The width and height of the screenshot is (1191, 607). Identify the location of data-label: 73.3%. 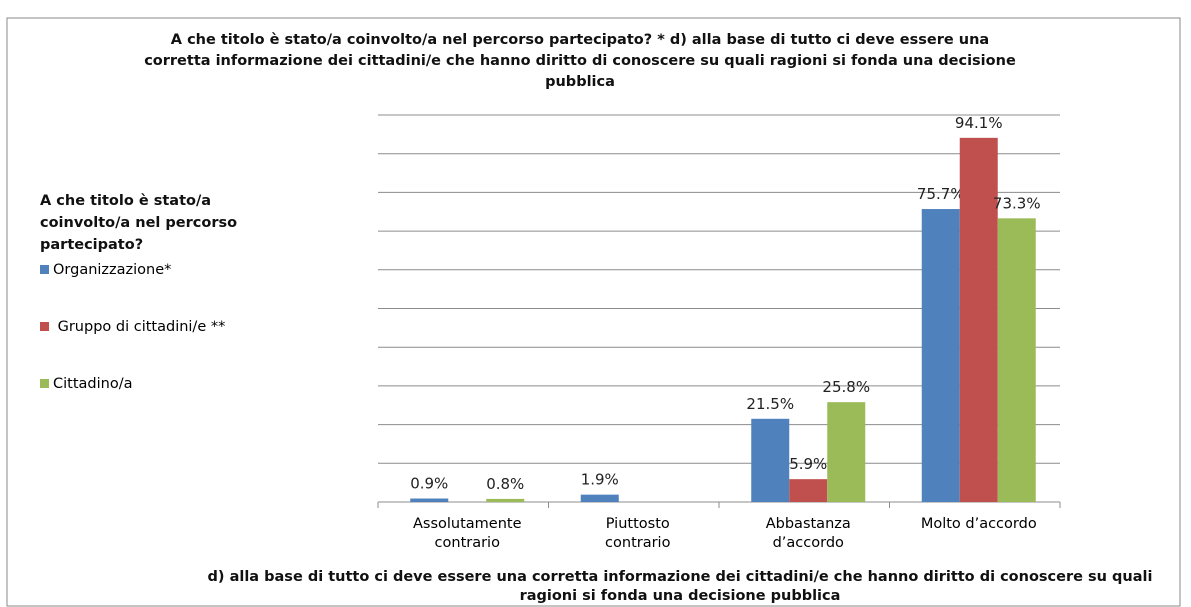
(1017, 203).